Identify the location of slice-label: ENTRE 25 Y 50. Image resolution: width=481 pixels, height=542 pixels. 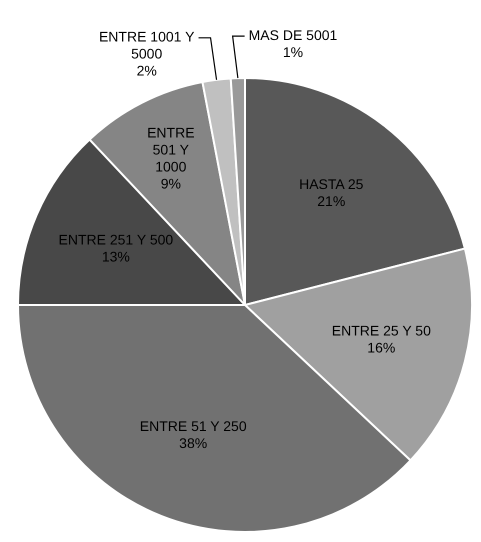
(382, 330).